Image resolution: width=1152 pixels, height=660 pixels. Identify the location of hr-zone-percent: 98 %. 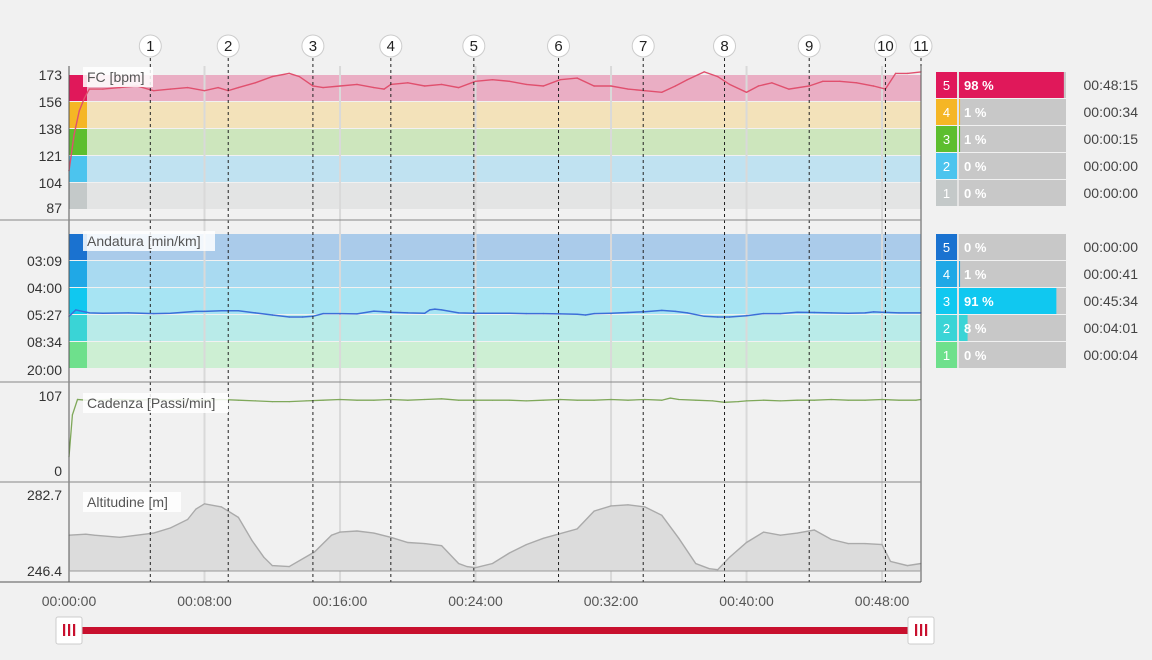
(979, 85).